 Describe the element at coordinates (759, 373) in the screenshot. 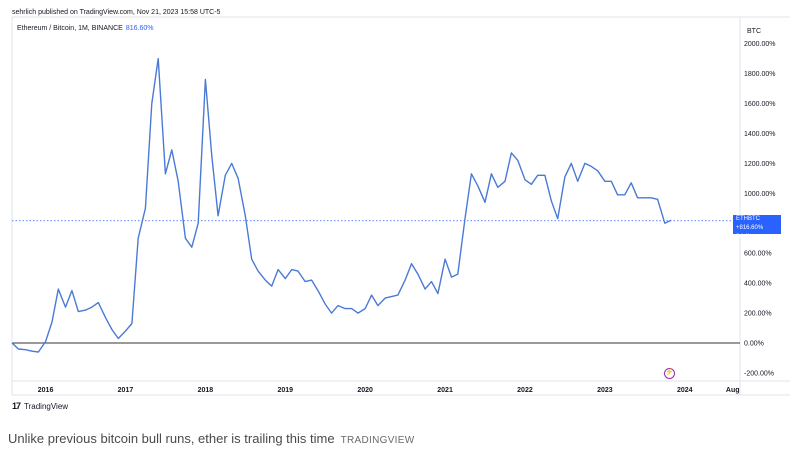

I see `y-tick-label: -200.00%` at that location.